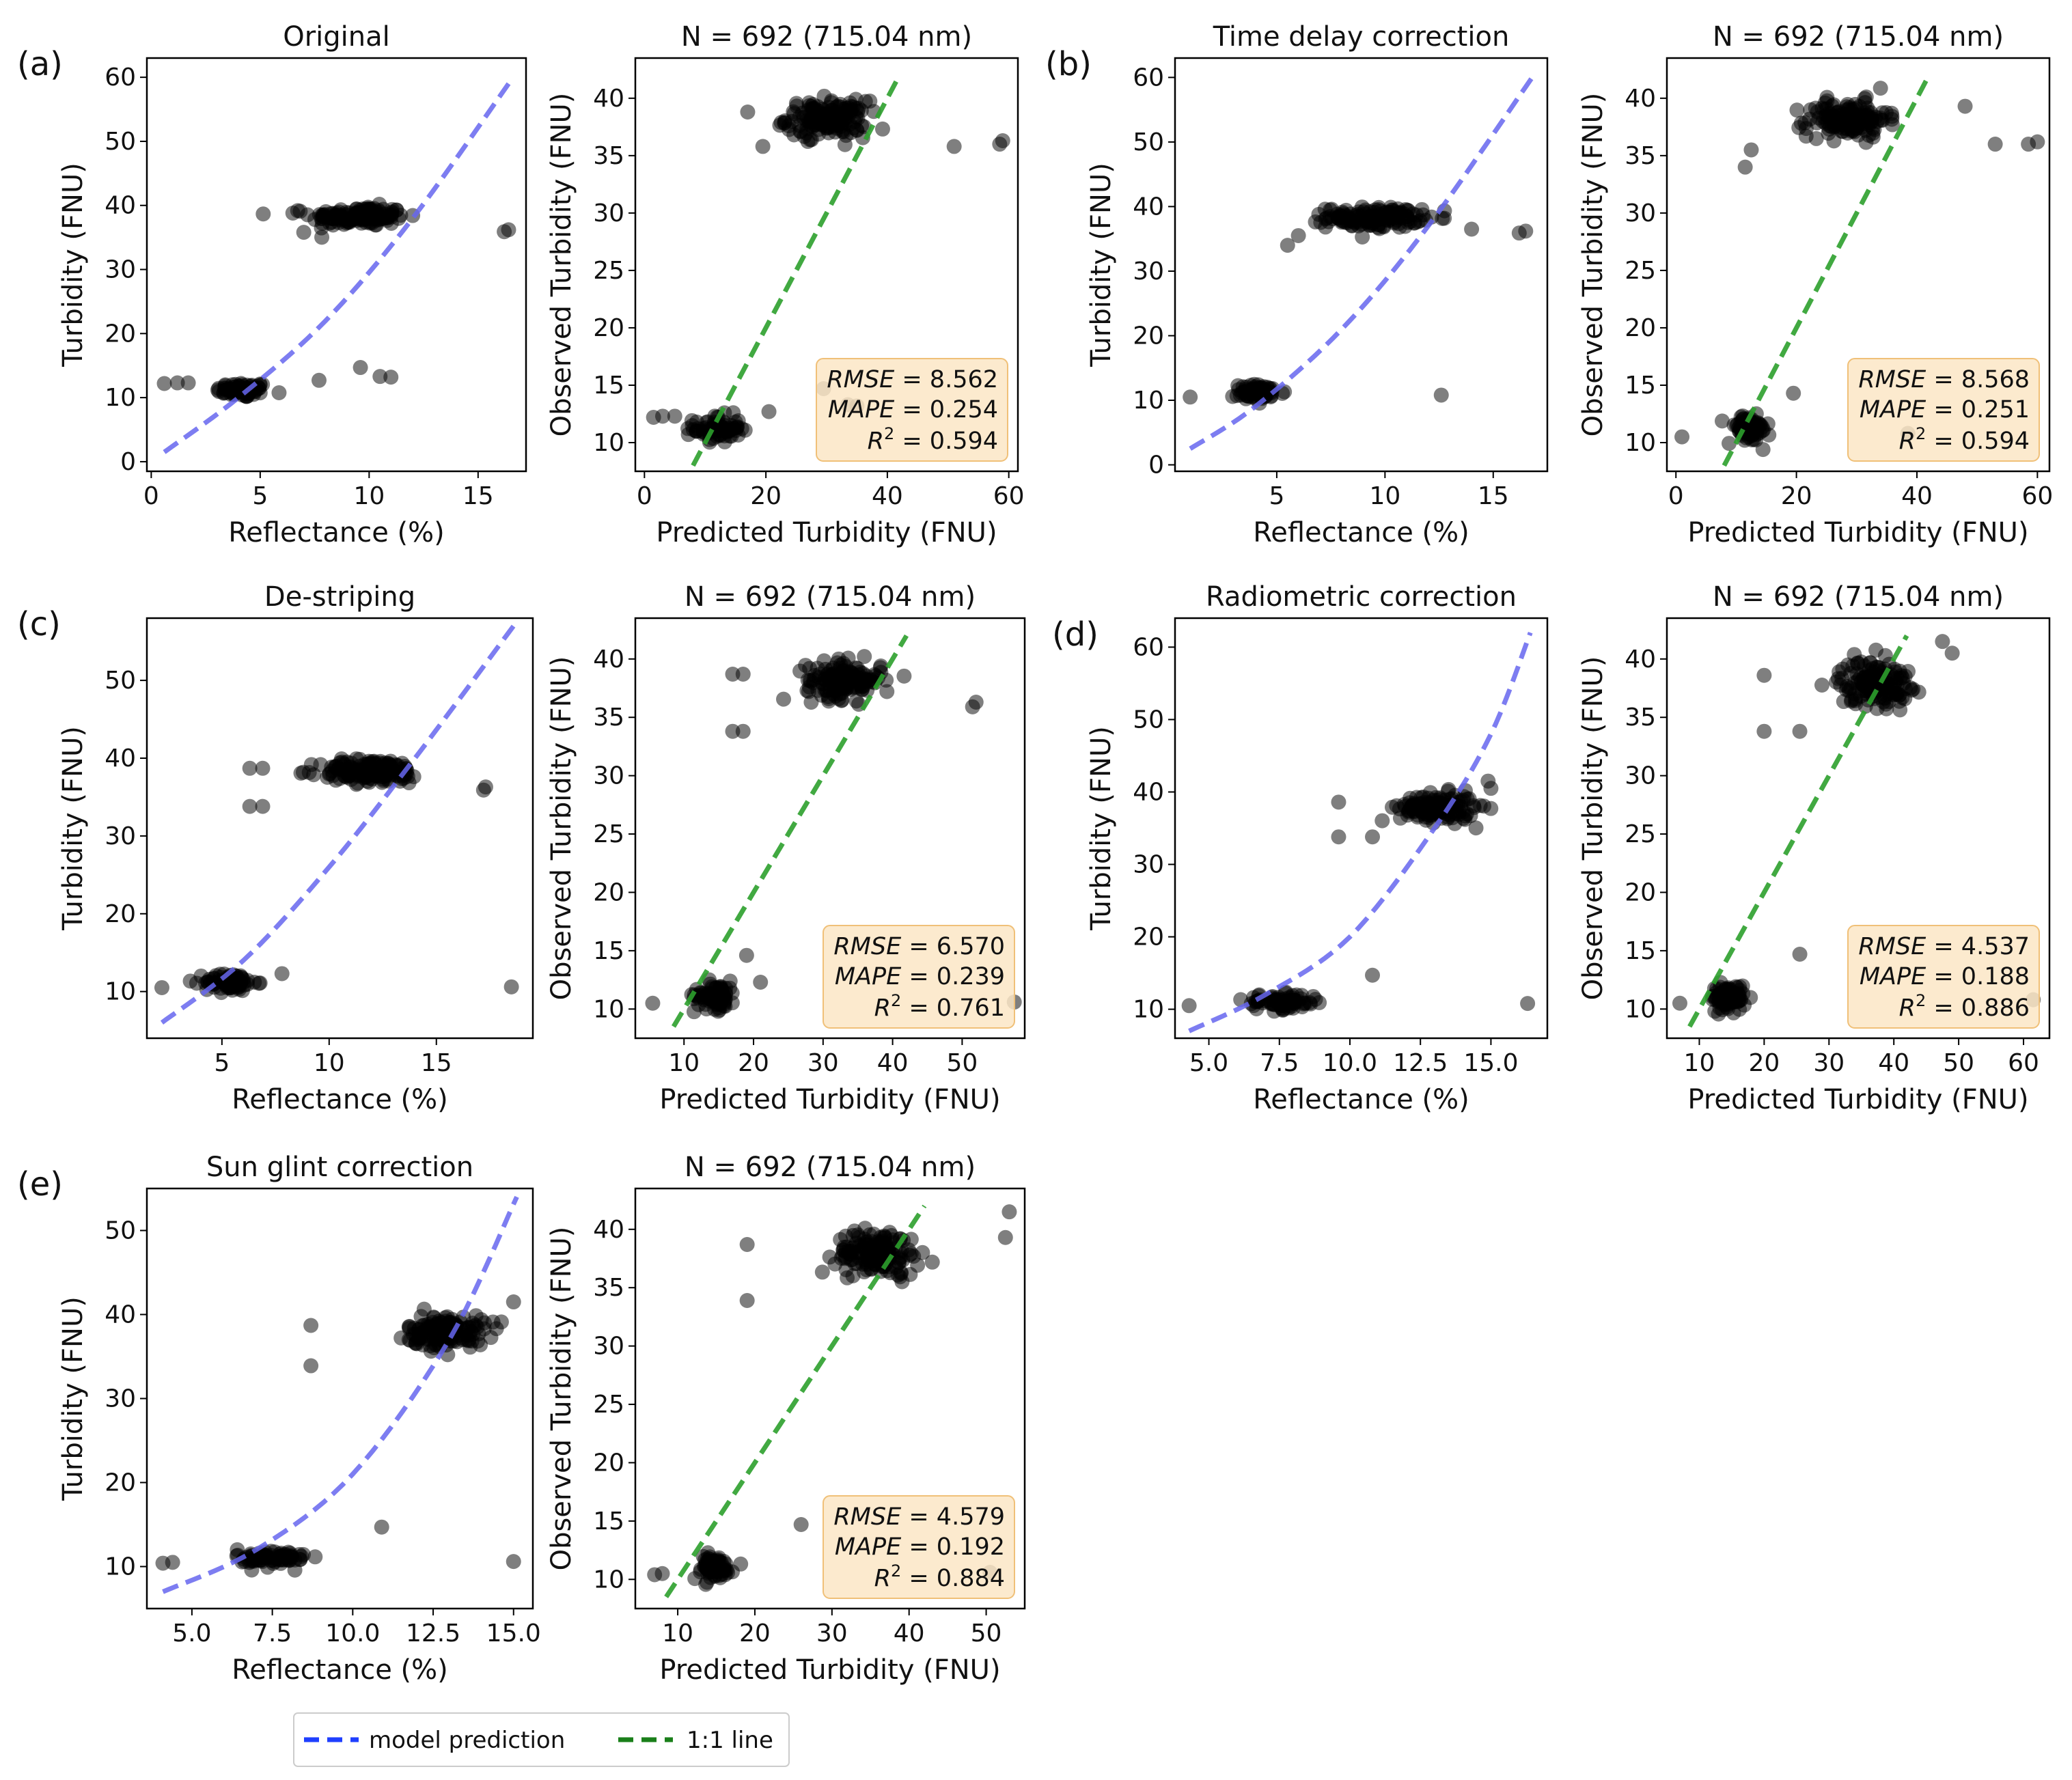 This screenshot has width=2072, height=1780. What do you see at coordinates (151, 496) in the screenshot?
I see `x-tick-label: 0` at bounding box center [151, 496].